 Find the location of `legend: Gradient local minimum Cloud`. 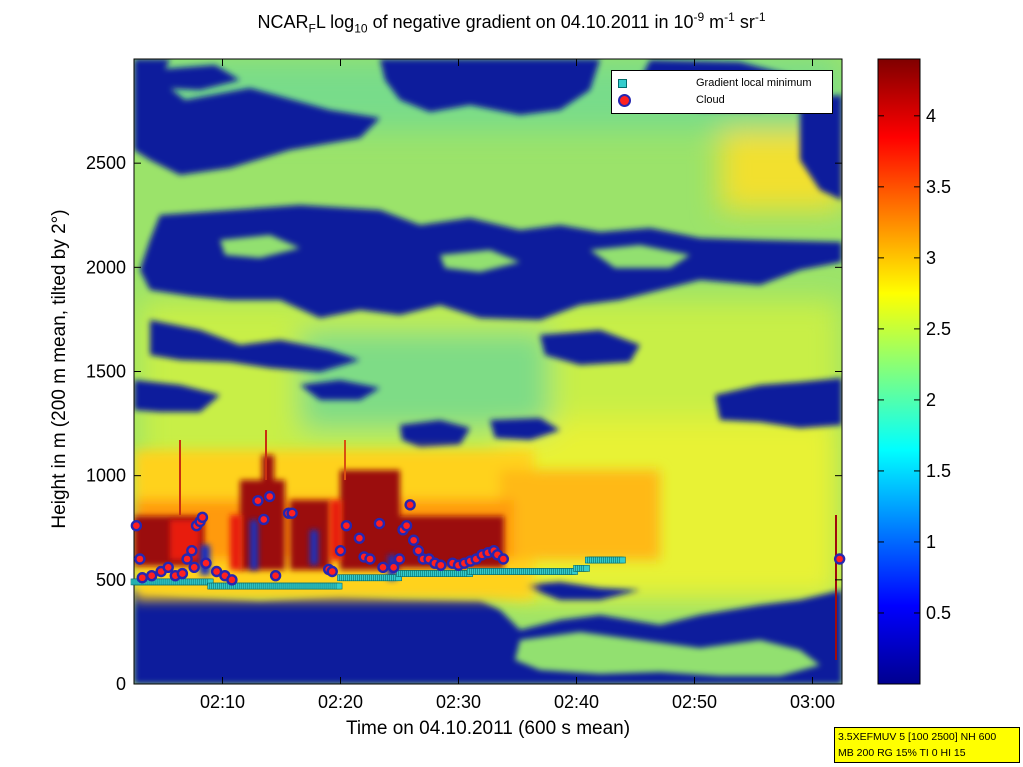

legend: Gradient local minimum Cloud is located at coordinates (722, 92).